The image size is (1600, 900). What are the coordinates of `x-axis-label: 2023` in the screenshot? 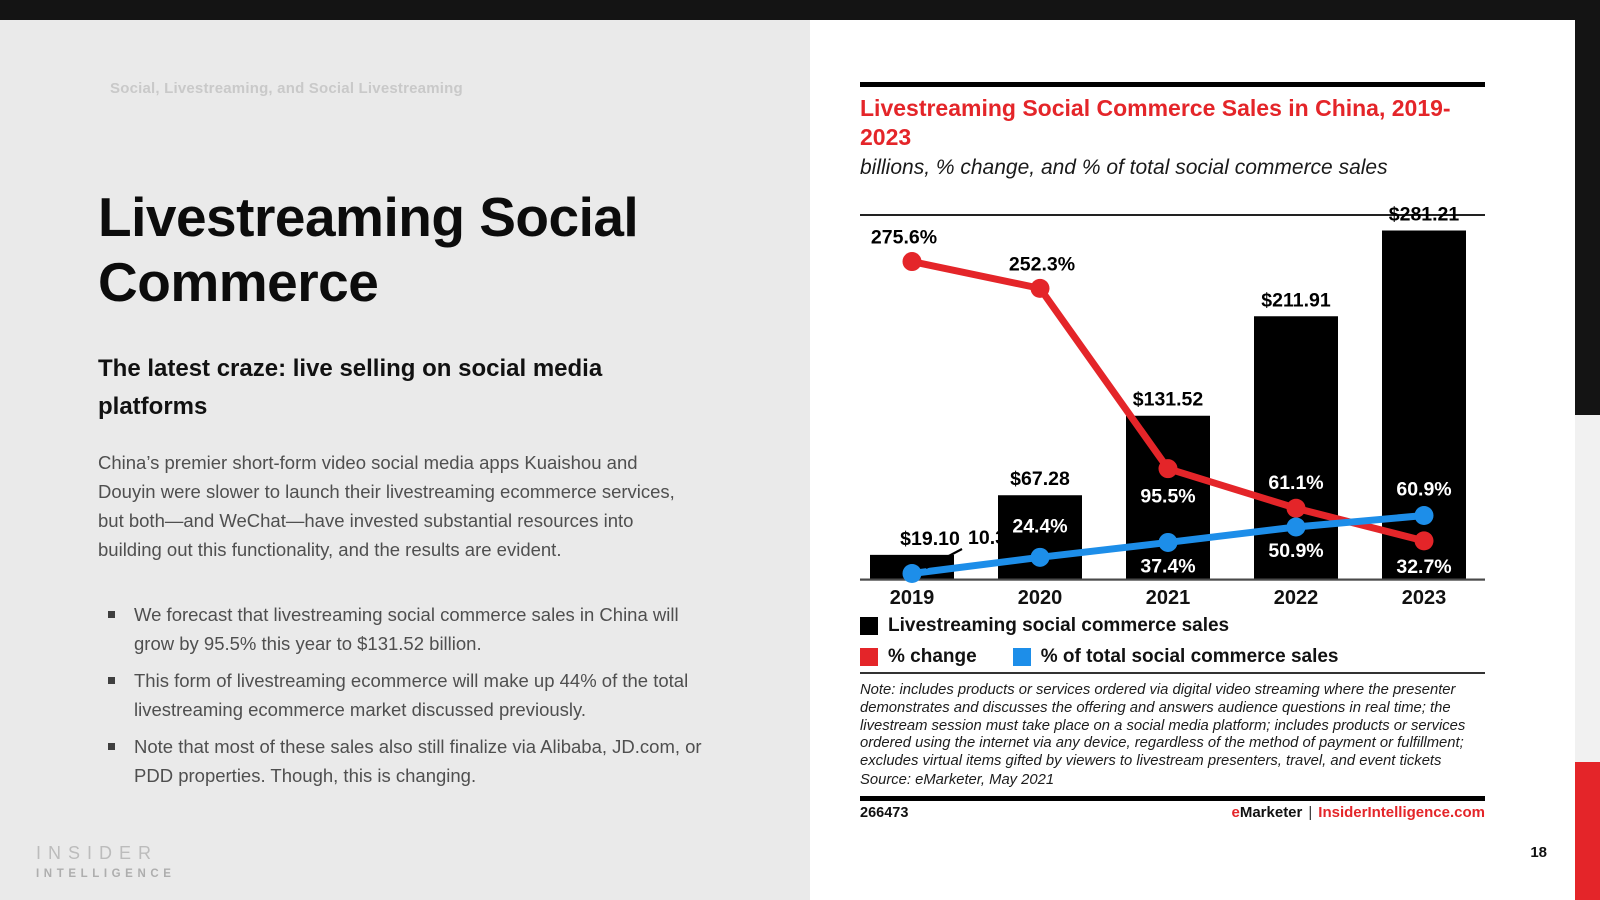 It's located at (1424, 598).